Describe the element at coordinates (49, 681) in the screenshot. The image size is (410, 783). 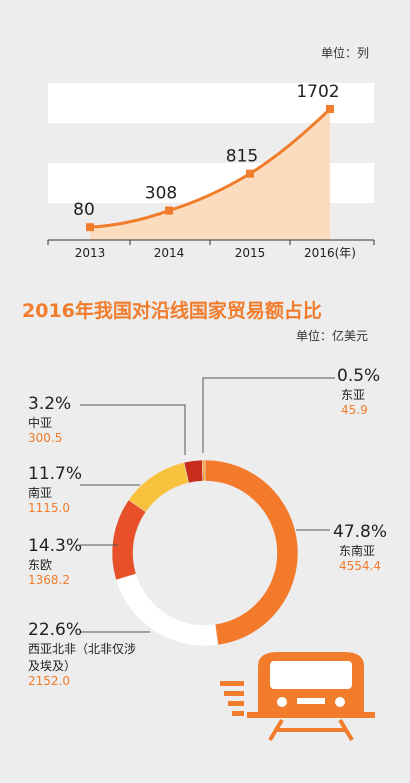
I see `west-asia-value: 2152.0` at that location.